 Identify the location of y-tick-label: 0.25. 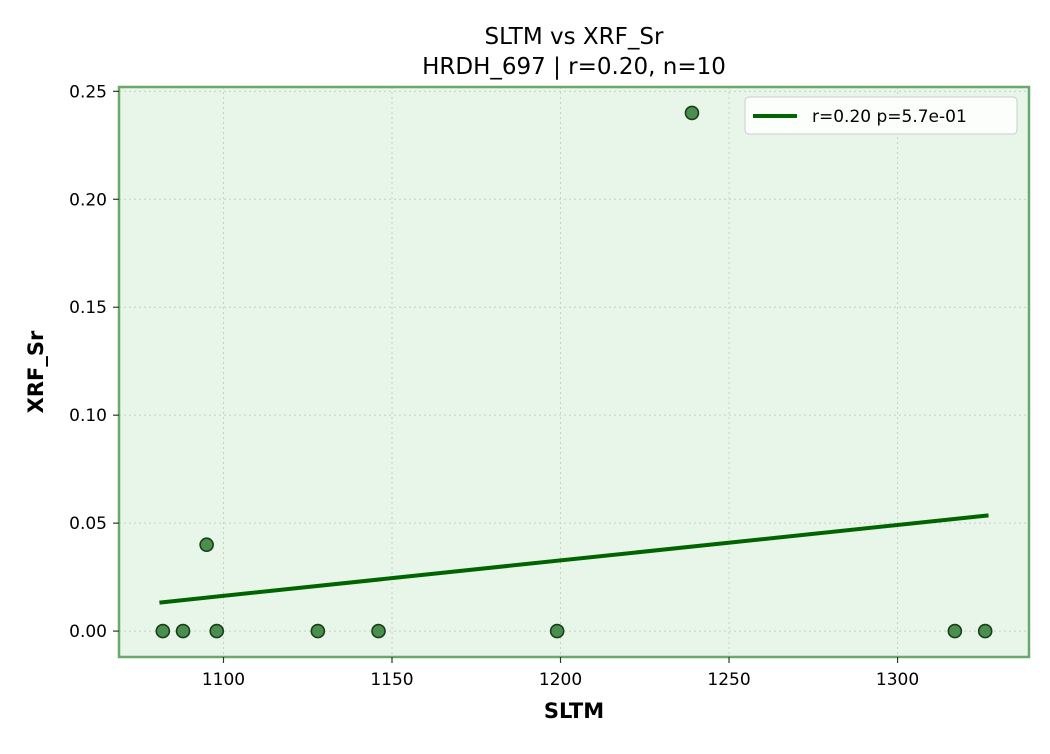
(88, 92).